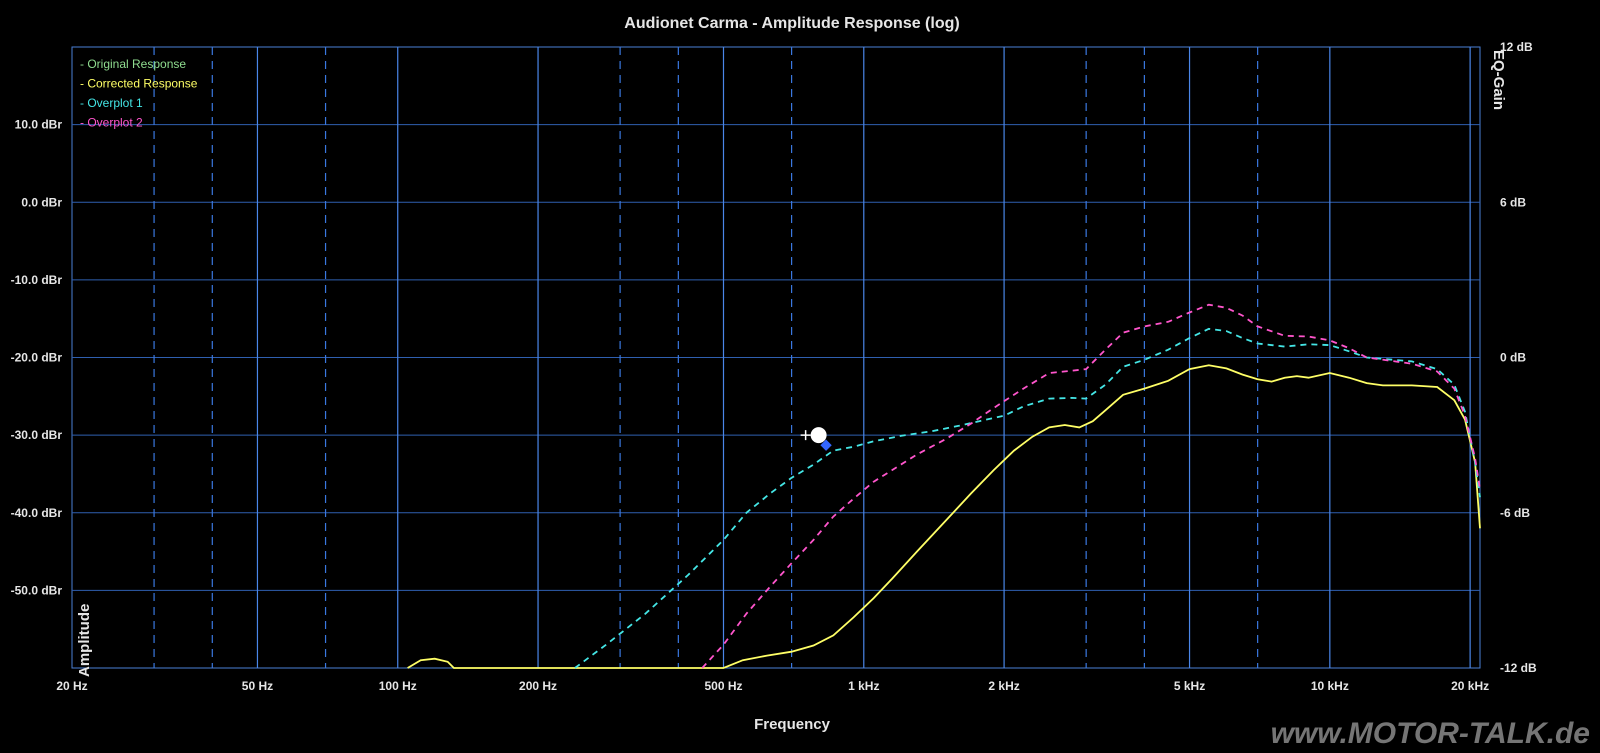  What do you see at coordinates (1430, 733) in the screenshot?
I see `watermark: www.MOTOR-TALK.de` at bounding box center [1430, 733].